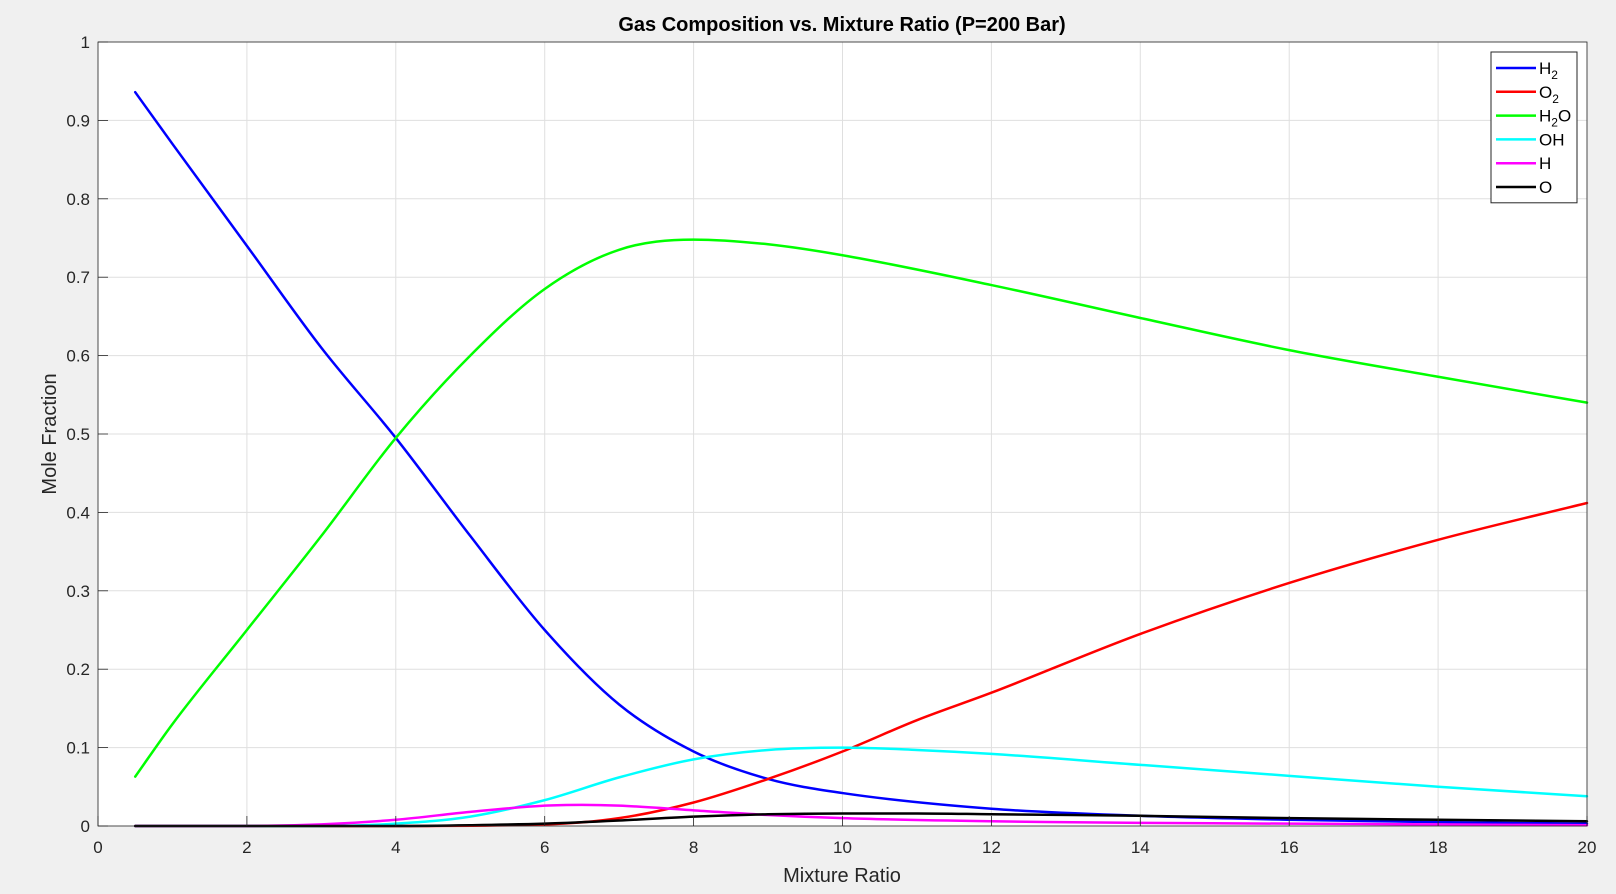  What do you see at coordinates (78, 277) in the screenshot?
I see `y-tick-label: 0.7` at bounding box center [78, 277].